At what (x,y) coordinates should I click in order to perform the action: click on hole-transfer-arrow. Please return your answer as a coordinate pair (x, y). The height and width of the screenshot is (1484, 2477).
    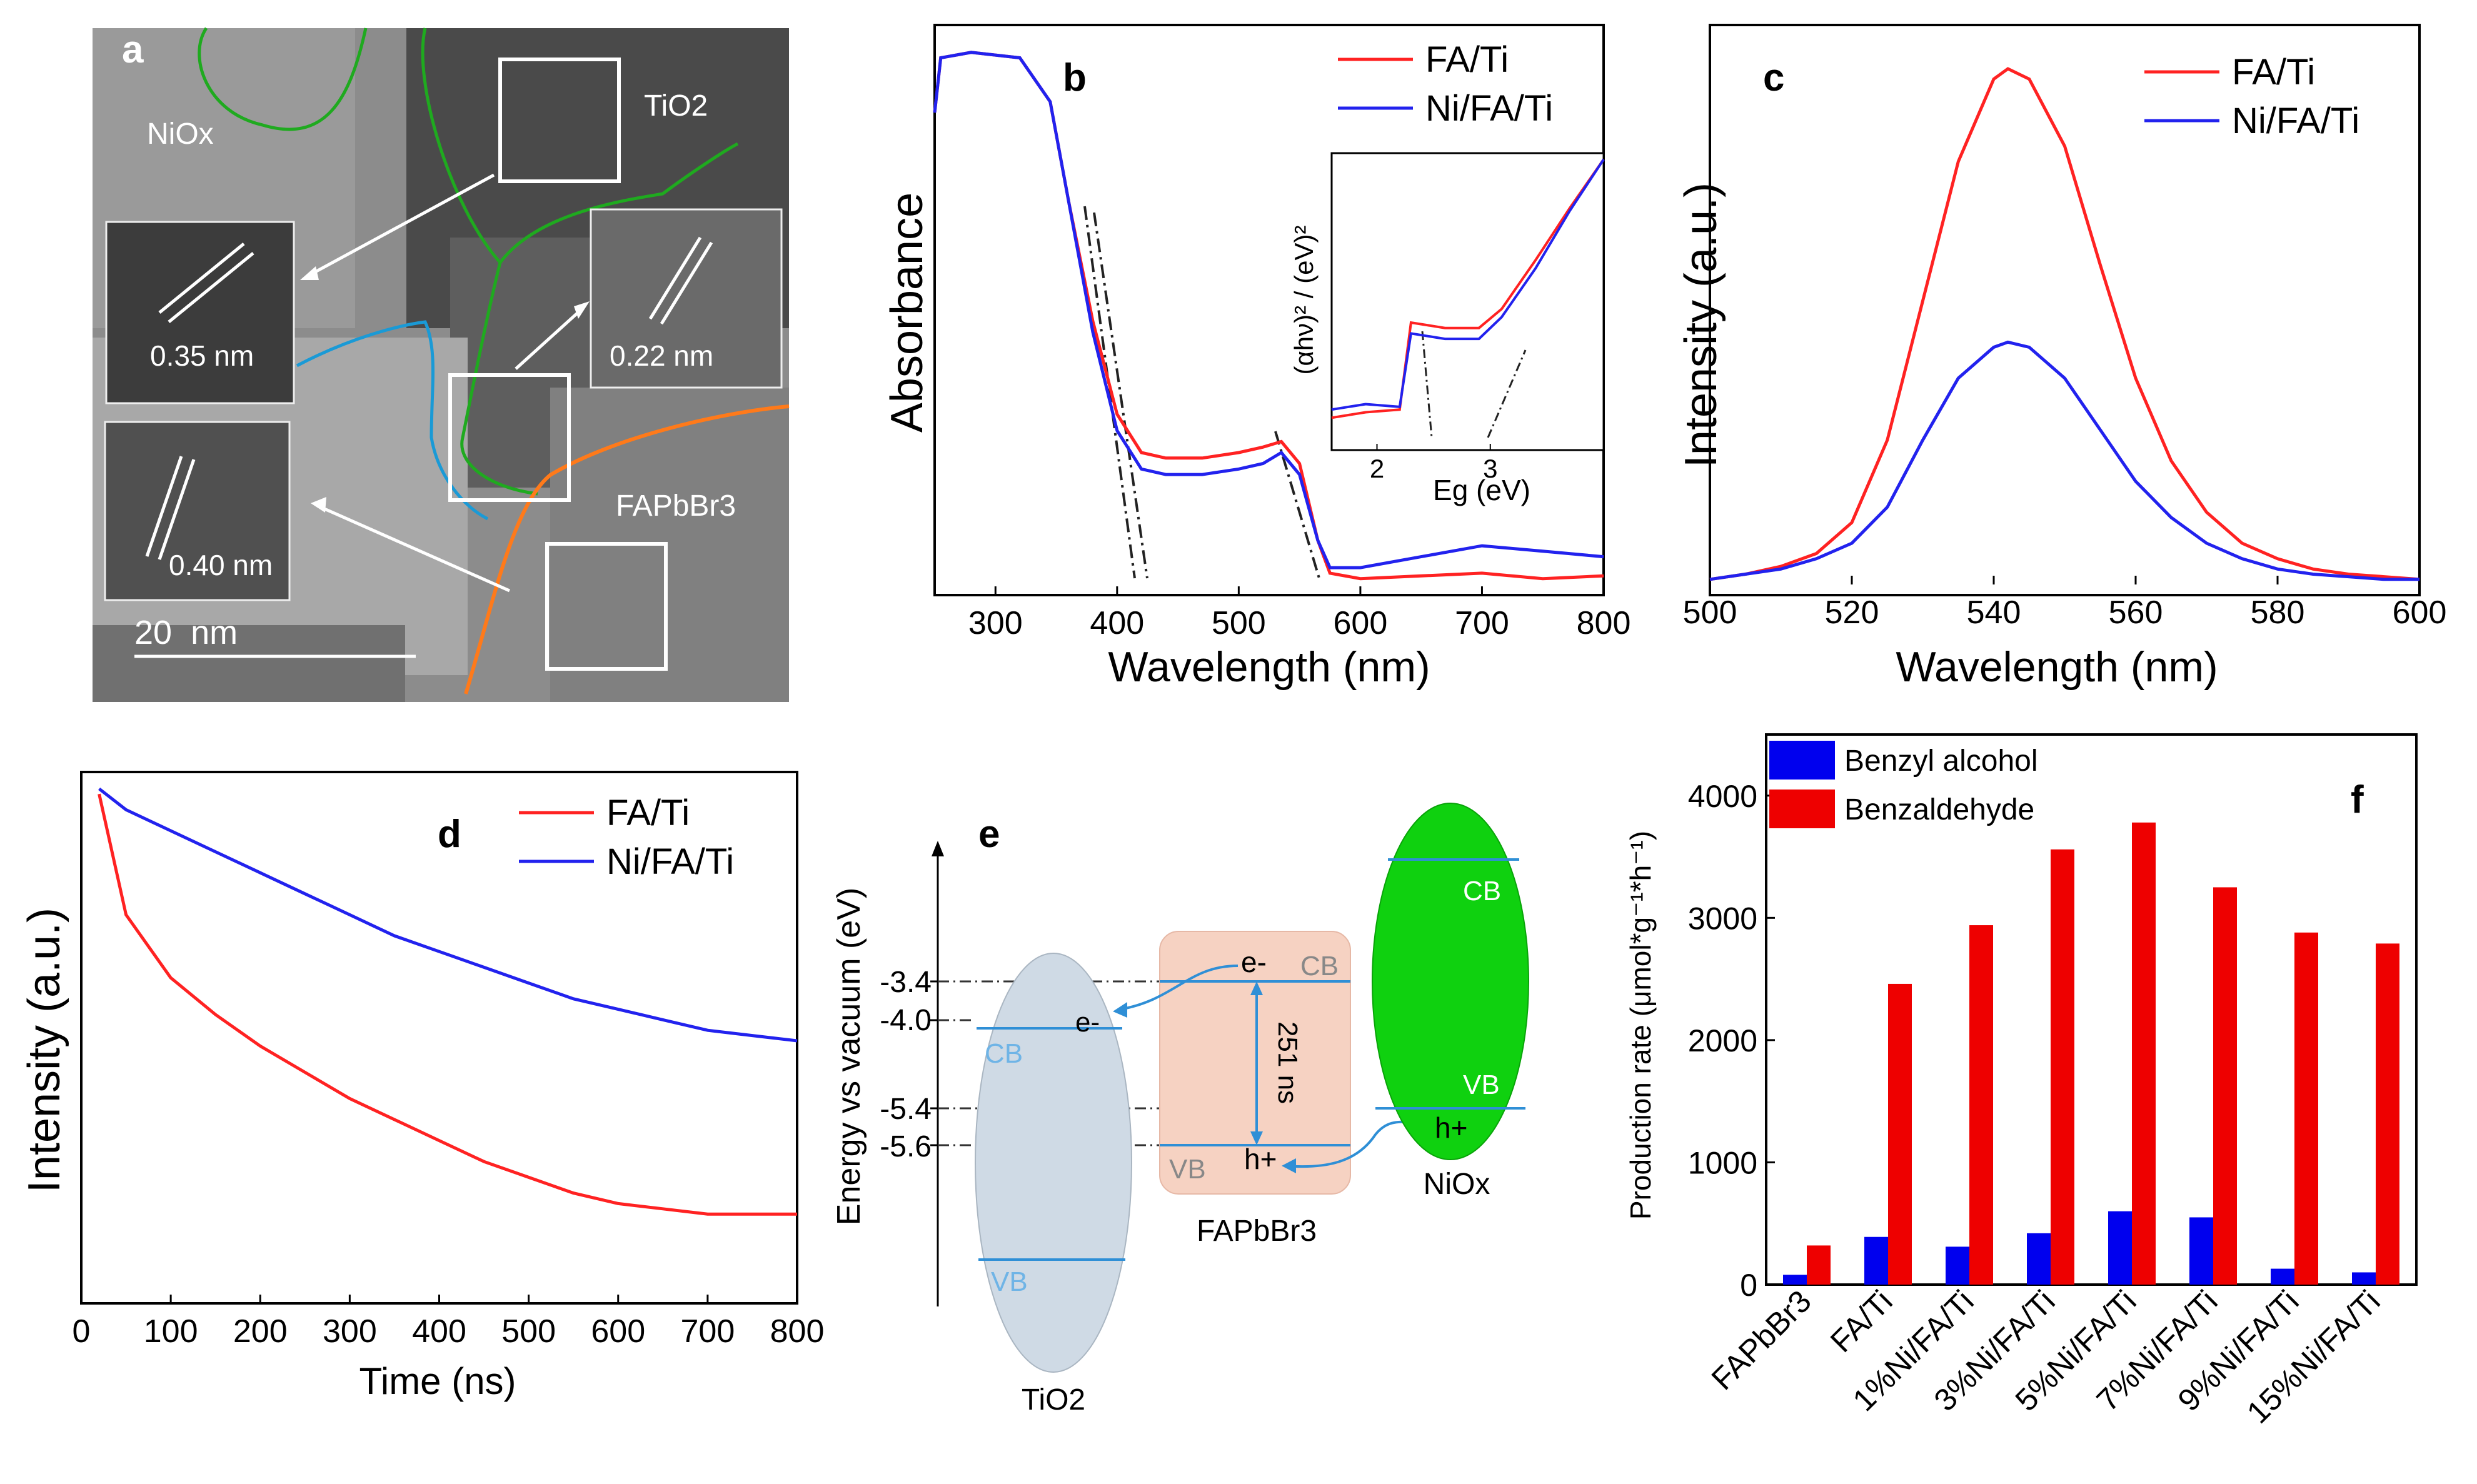
    Looking at the image, I should click on (1352, 1144).